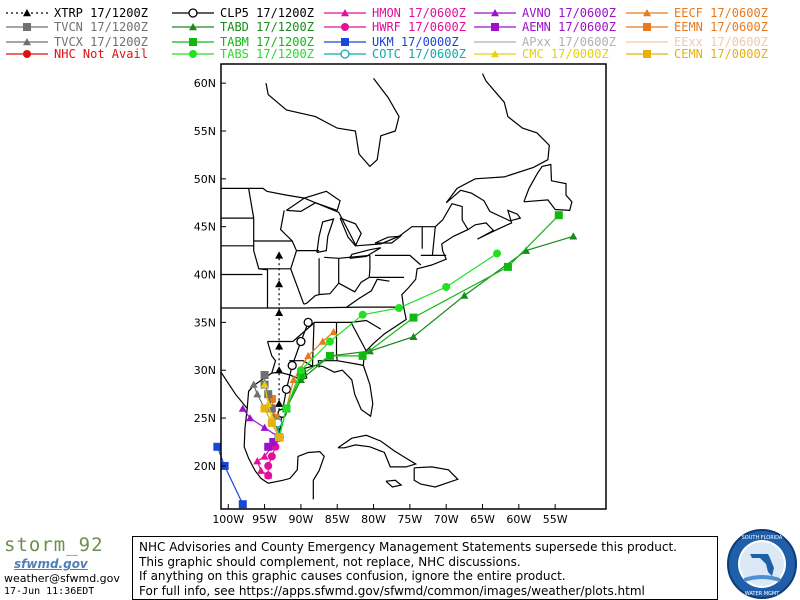  I want to click on legend-label: TABS 17/1200Z, so click(267, 54).